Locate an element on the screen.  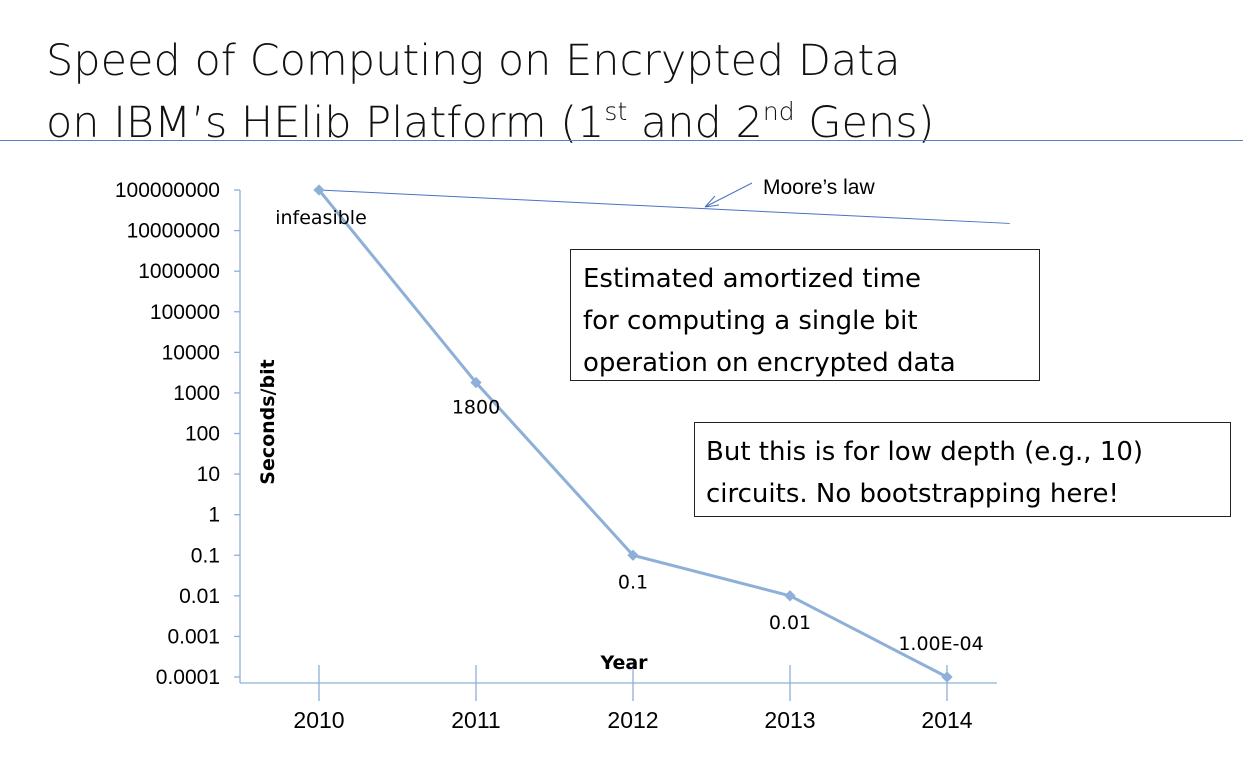
y-tick-label: 1000000 is located at coordinates (179, 271).